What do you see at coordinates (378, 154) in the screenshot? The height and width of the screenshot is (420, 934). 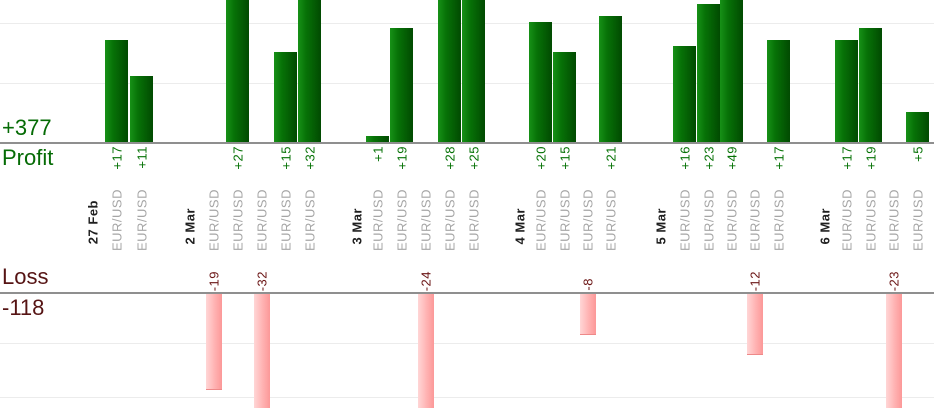 I see `profit-value-label: +1` at bounding box center [378, 154].